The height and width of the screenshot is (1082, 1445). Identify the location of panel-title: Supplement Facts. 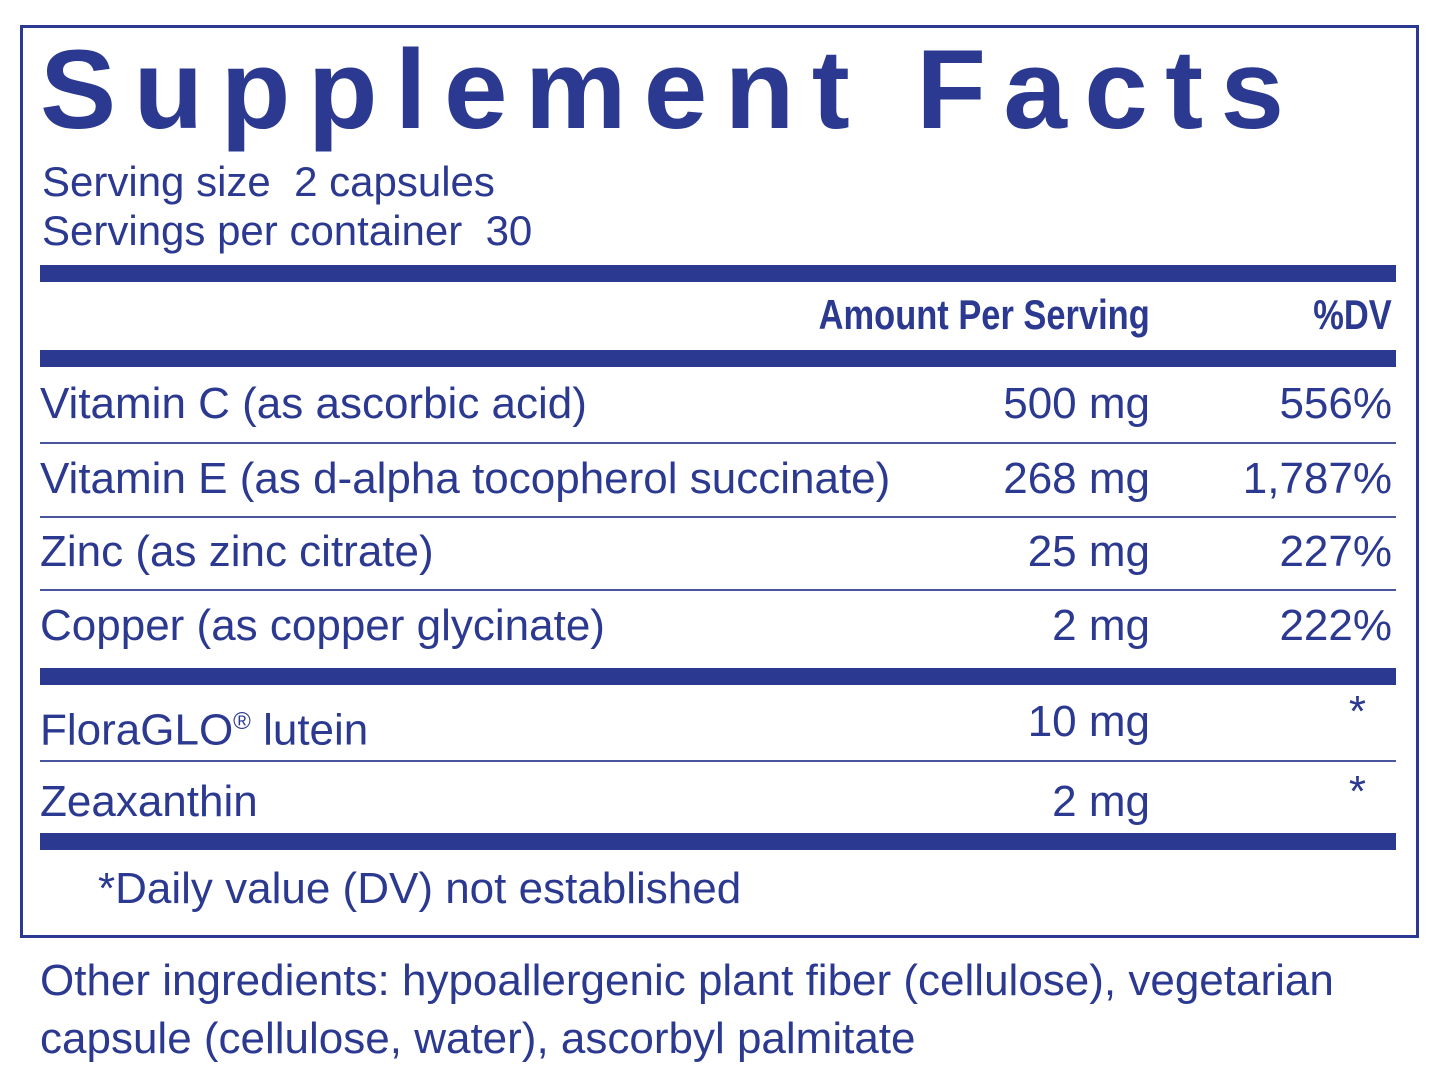
(671, 89).